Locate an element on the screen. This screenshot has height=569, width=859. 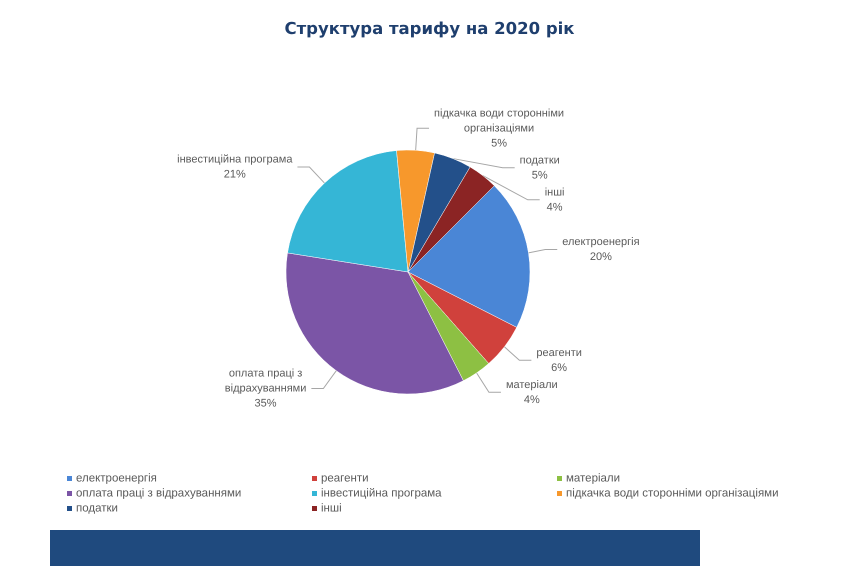
slice-label: підкачка води сторонніми організаціями is located at coordinates (499, 120).